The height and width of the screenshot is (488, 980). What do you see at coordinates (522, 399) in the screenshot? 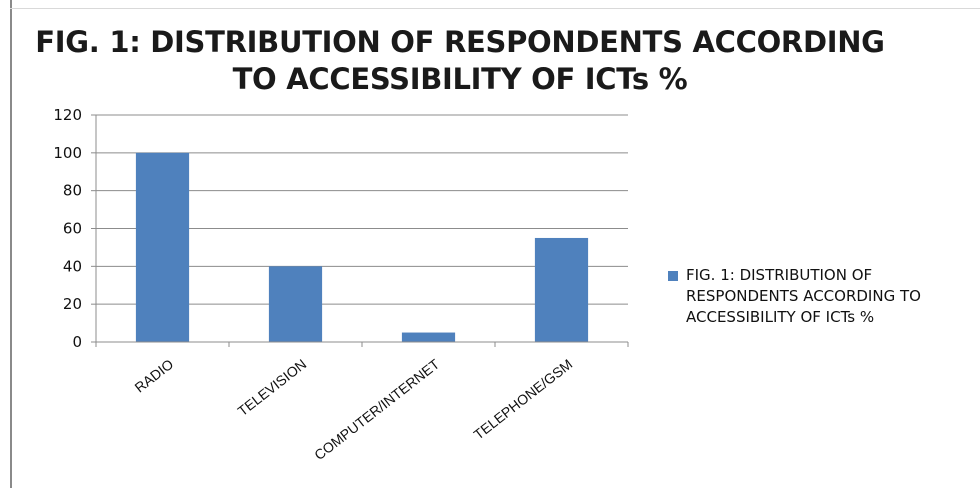
I see `x-tick-label: TELEPHONE/GSM` at bounding box center [522, 399].